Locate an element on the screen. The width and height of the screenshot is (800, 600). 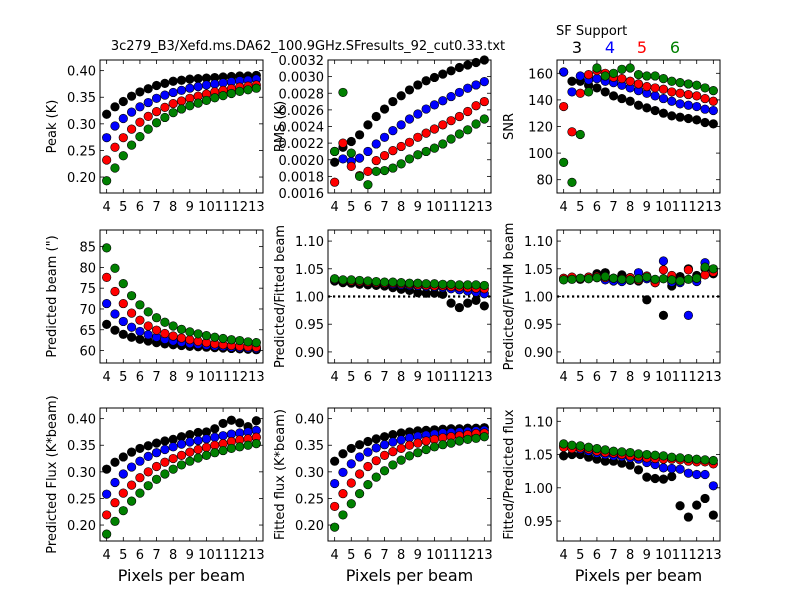
y-tick-label: 60 is located at coordinates (87, 352).